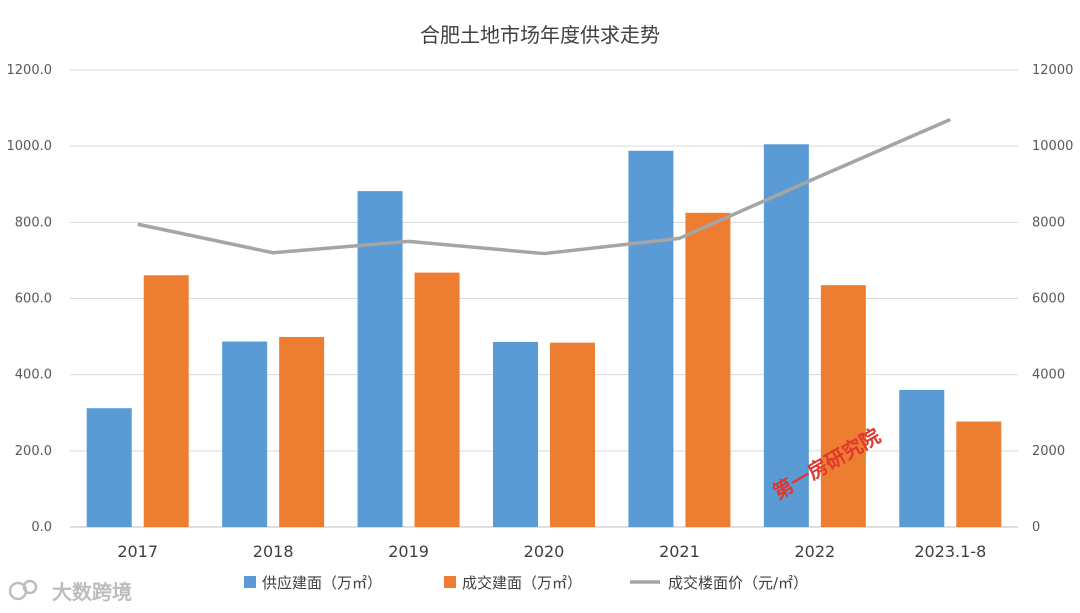  I want to click on left-axis-tick-label: 1000.0, so click(30, 146).